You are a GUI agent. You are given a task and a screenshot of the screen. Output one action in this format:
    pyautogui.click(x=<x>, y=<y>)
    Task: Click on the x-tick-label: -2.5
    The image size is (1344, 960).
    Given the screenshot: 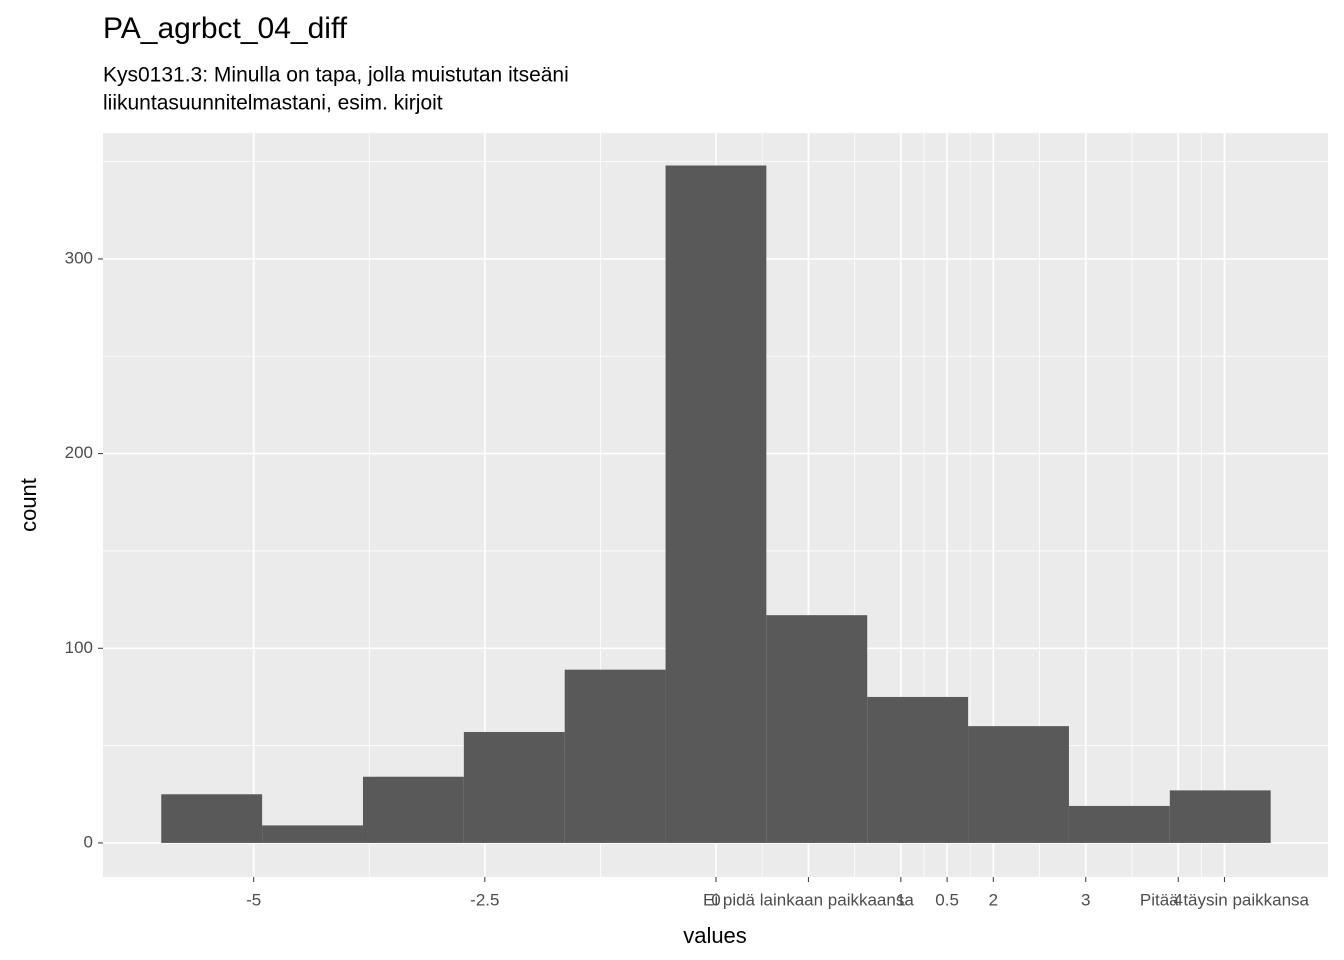 What is the action you would take?
    pyautogui.click(x=484, y=899)
    